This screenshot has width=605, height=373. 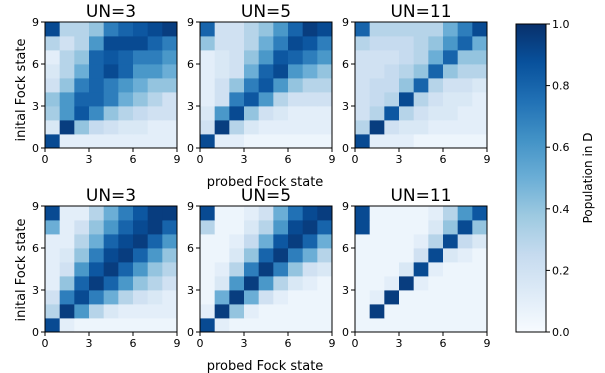 I want to click on panel-title: UN=5, so click(x=266, y=196).